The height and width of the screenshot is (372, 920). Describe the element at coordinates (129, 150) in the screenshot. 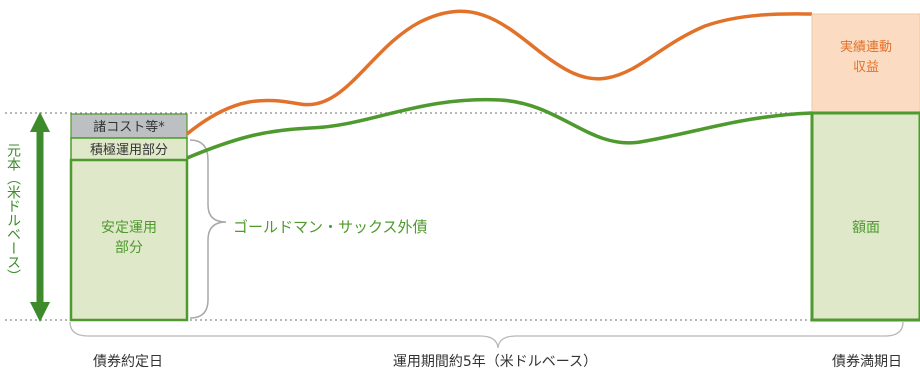

I see `active-label: 積極運用部分` at that location.